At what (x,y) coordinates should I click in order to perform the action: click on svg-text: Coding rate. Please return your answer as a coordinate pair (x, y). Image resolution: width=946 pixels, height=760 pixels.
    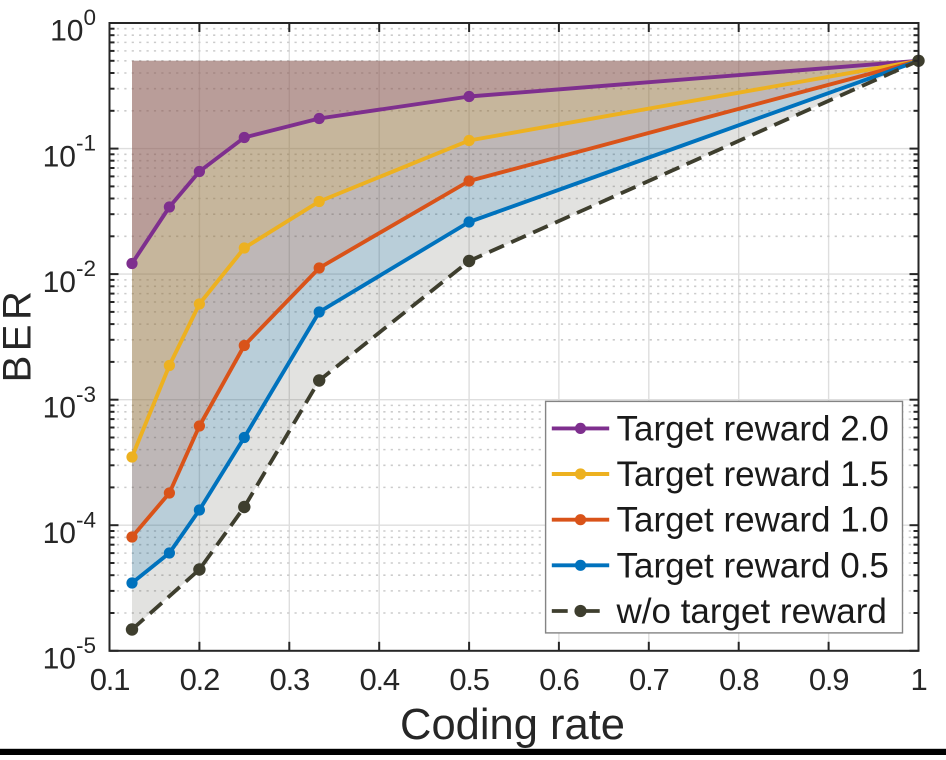
    Looking at the image, I should click on (512, 725).